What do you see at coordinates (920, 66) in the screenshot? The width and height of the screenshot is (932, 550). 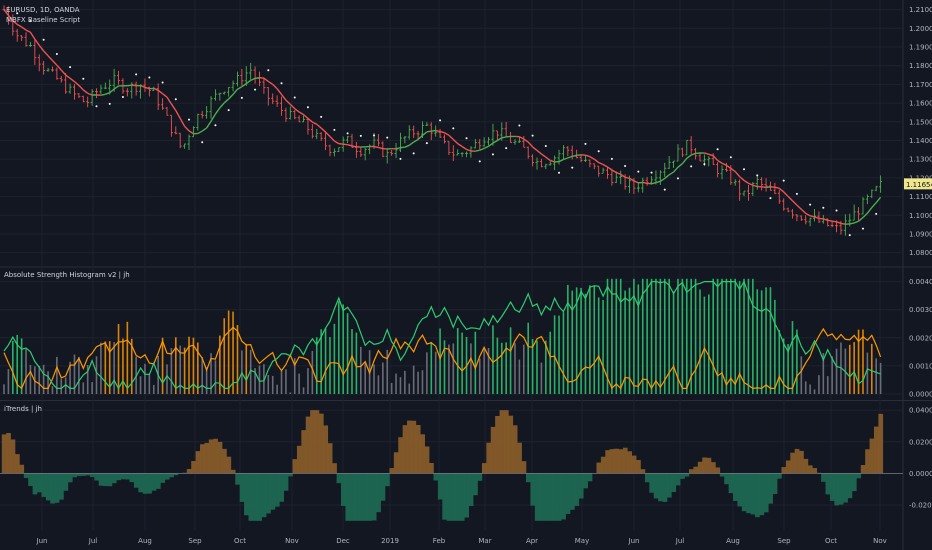 I see `price-tick-label: 1.18000` at bounding box center [920, 66].